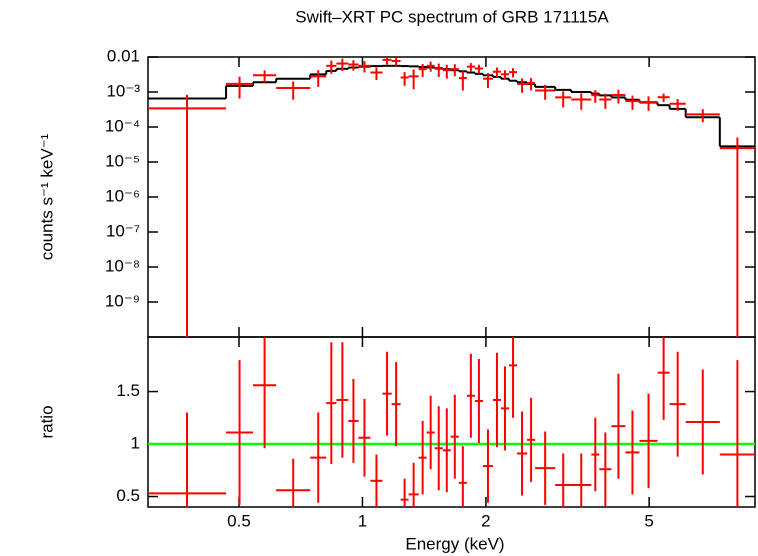 This screenshot has height=556, width=758. Describe the element at coordinates (239, 520) in the screenshot. I see `x-tick-label: 0.5` at that location.